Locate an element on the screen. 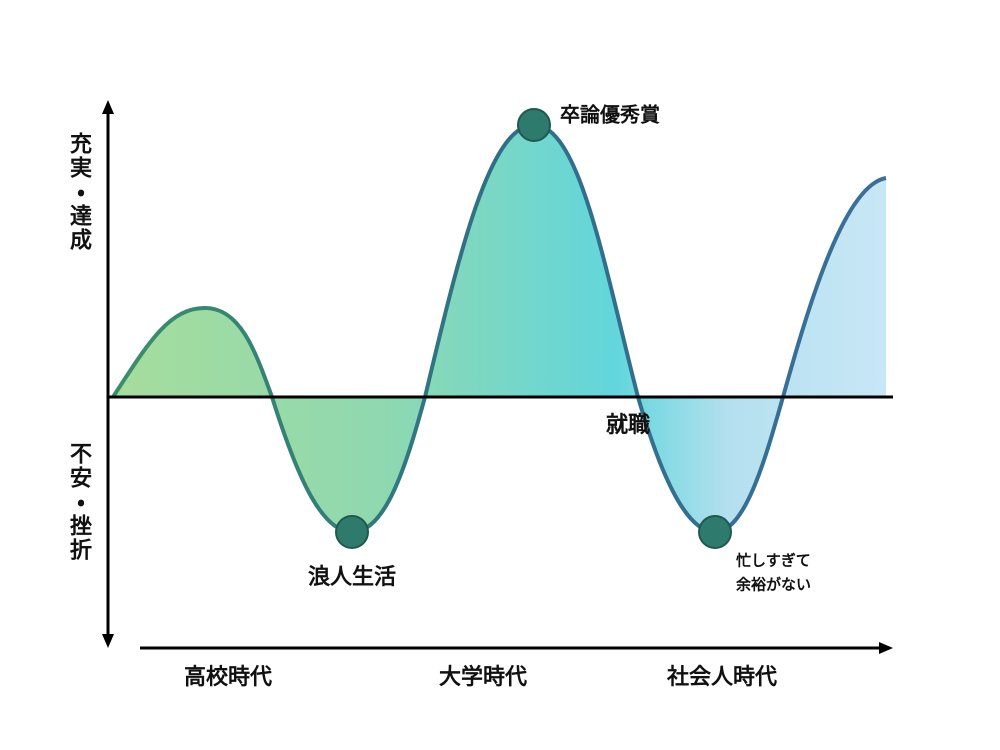 The image size is (1000, 750). y-arrow-top is located at coordinates (108, 107).